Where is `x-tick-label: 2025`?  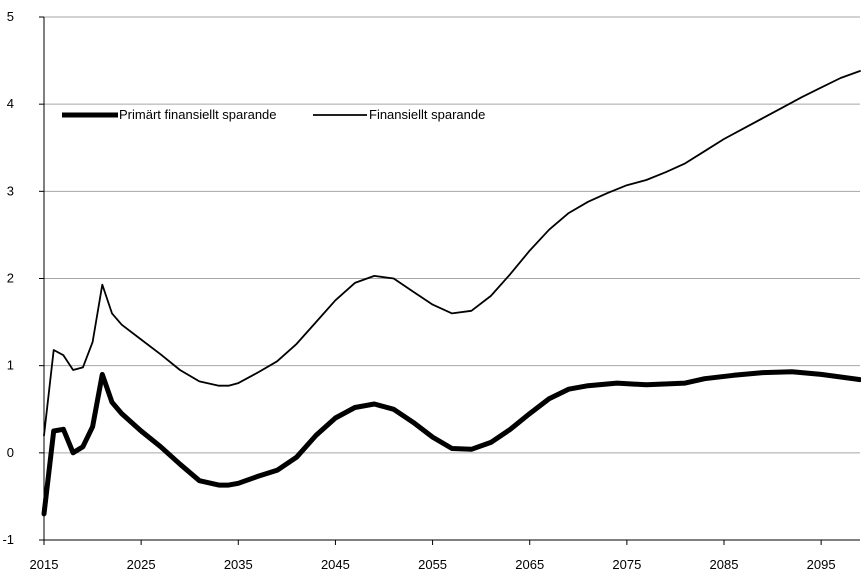 x-tick-label: 2025 is located at coordinates (141, 564).